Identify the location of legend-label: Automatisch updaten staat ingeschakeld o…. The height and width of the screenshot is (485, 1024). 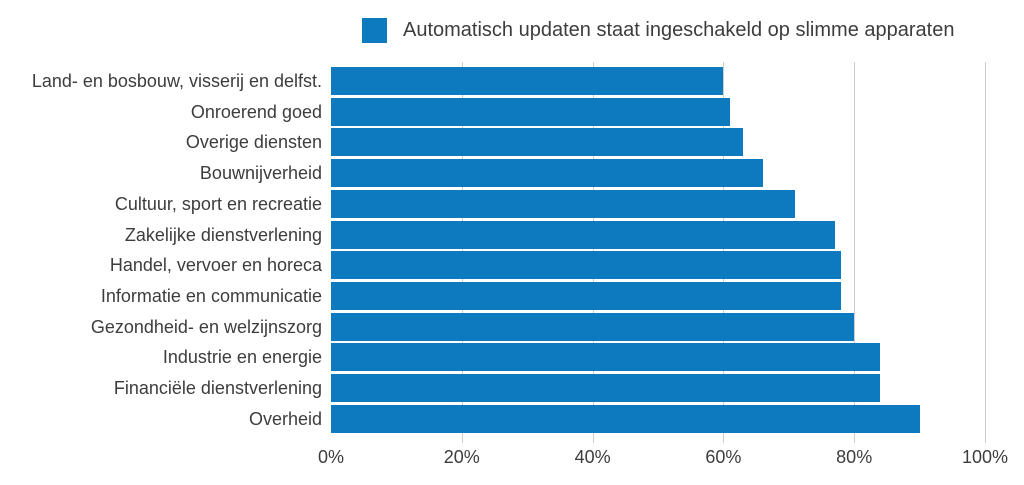
(679, 29).